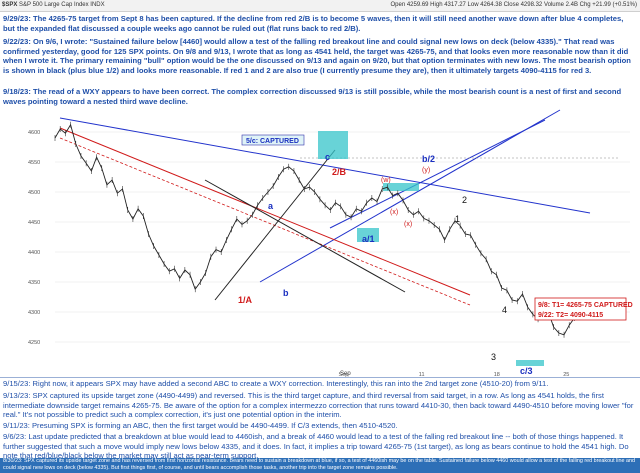 The width and height of the screenshot is (640, 473). What do you see at coordinates (570, 315) in the screenshot?
I see `target-text-2: 9/22: T2= 4090-4115` at bounding box center [570, 315].